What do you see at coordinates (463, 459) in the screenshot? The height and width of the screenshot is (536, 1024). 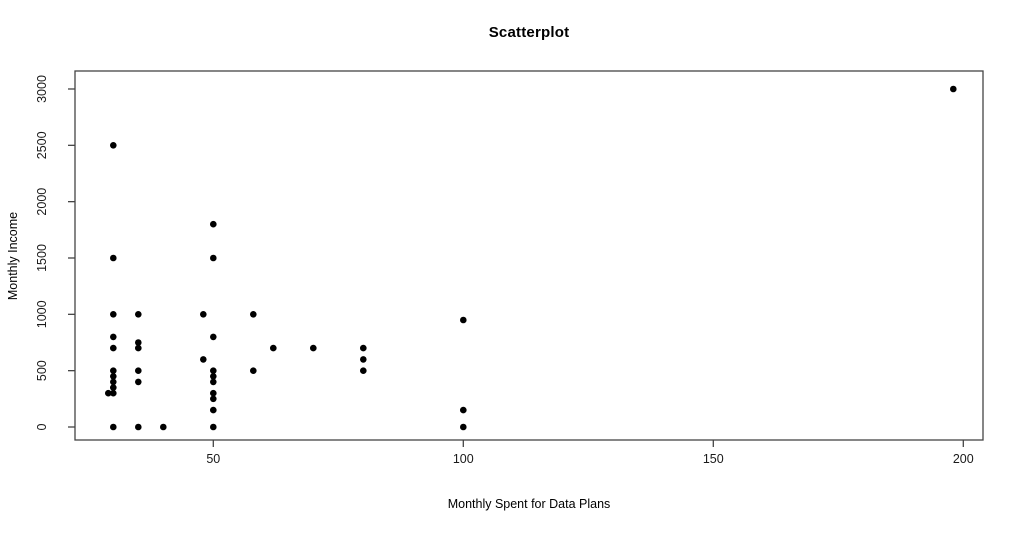 I see `x-tick-label: 100` at bounding box center [463, 459].